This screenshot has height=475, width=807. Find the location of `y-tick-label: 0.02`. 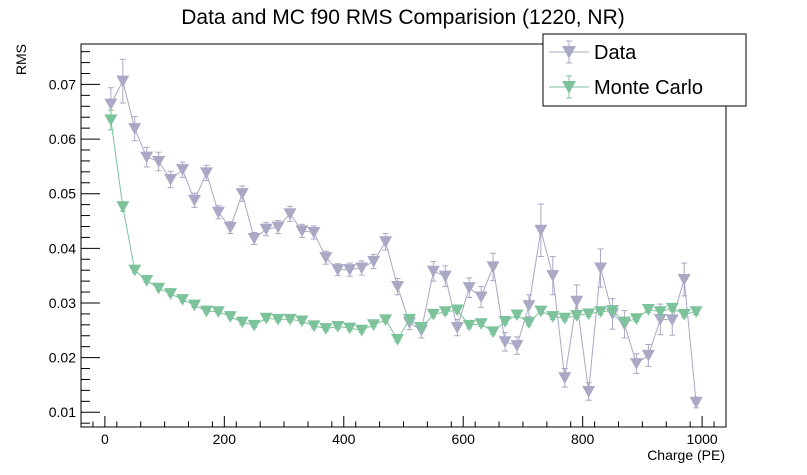

y-tick-label: 0.02 is located at coordinates (62, 358).